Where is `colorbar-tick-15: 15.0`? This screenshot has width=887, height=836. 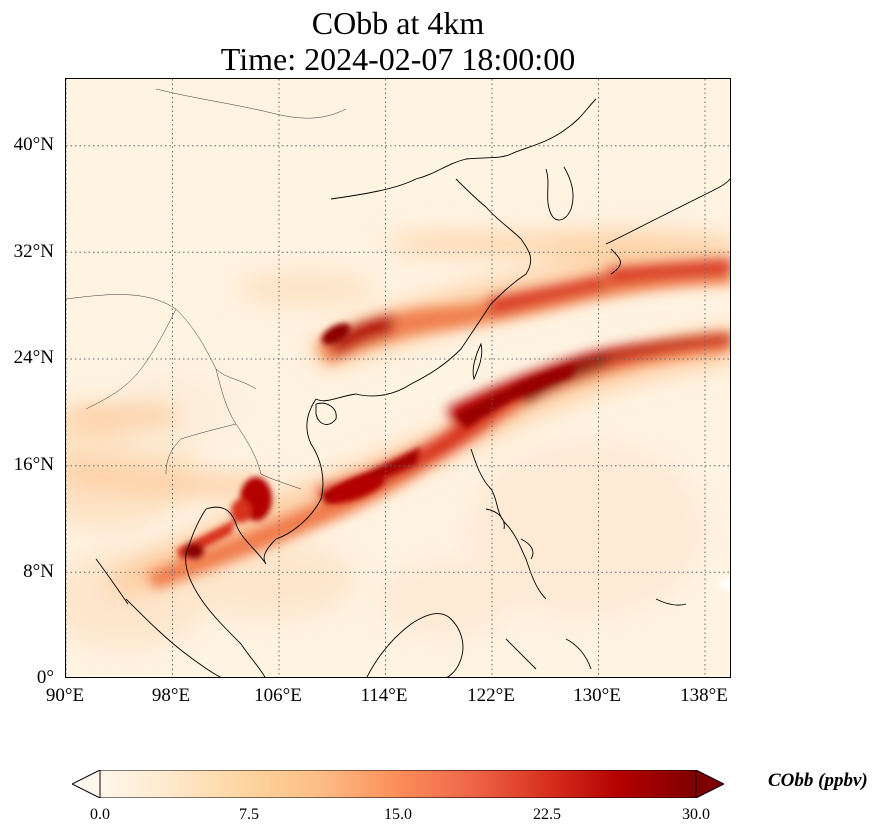 colorbar-tick-15: 15.0 is located at coordinates (398, 814).